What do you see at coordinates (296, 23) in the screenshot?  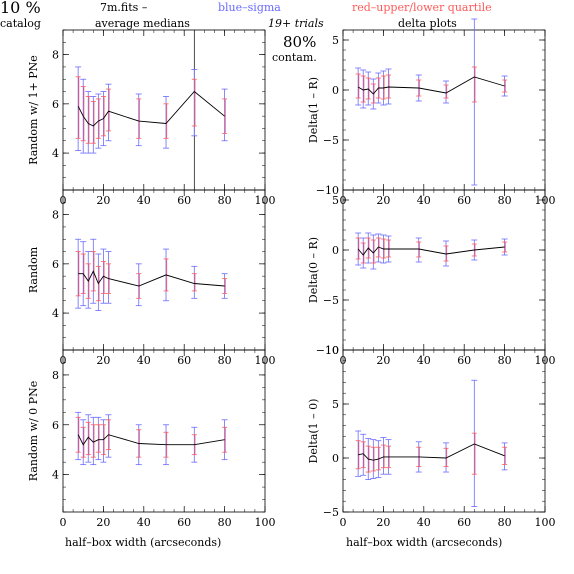 I see `header-trials: 19+ trials` at bounding box center [296, 23].